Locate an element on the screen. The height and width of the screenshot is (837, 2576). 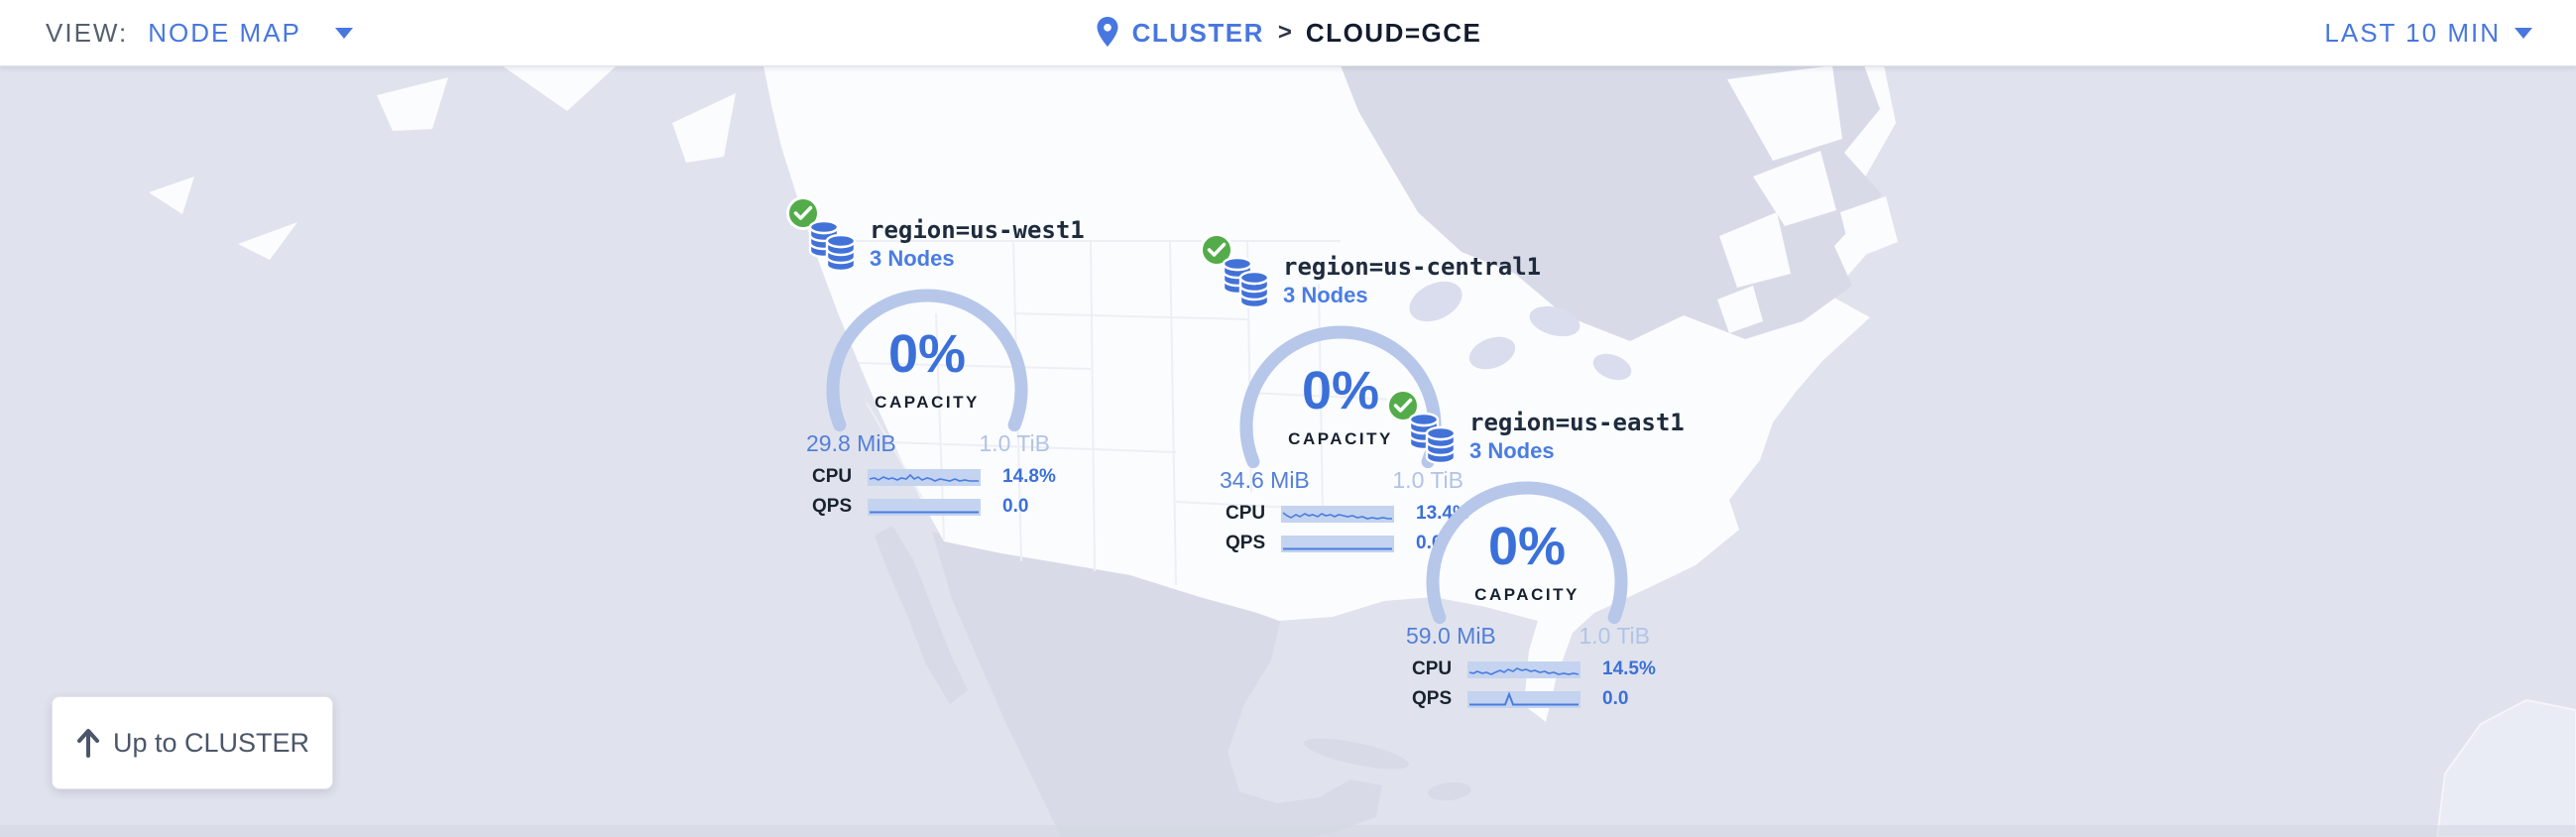
cuba-island is located at coordinates (1356, 754).